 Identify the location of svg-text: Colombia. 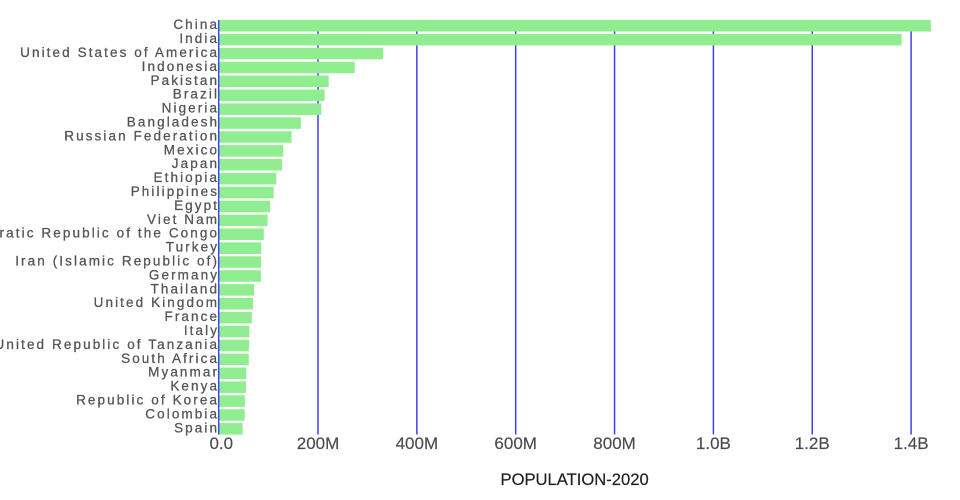
(182, 413).